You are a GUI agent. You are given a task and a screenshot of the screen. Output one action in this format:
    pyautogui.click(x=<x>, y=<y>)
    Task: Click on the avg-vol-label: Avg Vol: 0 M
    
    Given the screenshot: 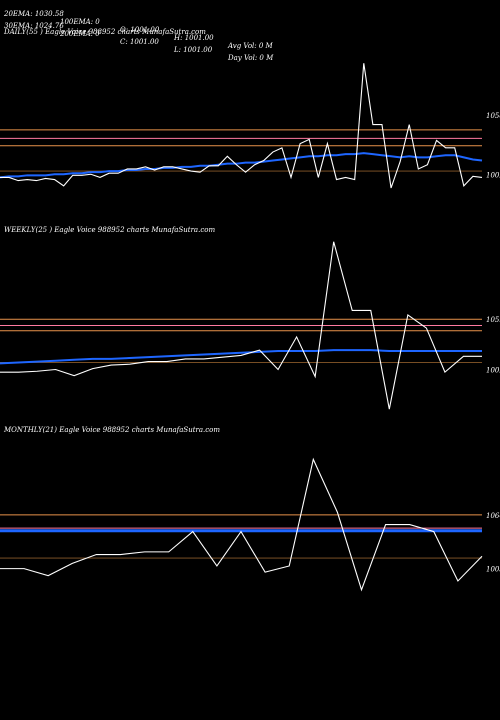 What is the action you would take?
    pyautogui.click(x=250, y=46)
    